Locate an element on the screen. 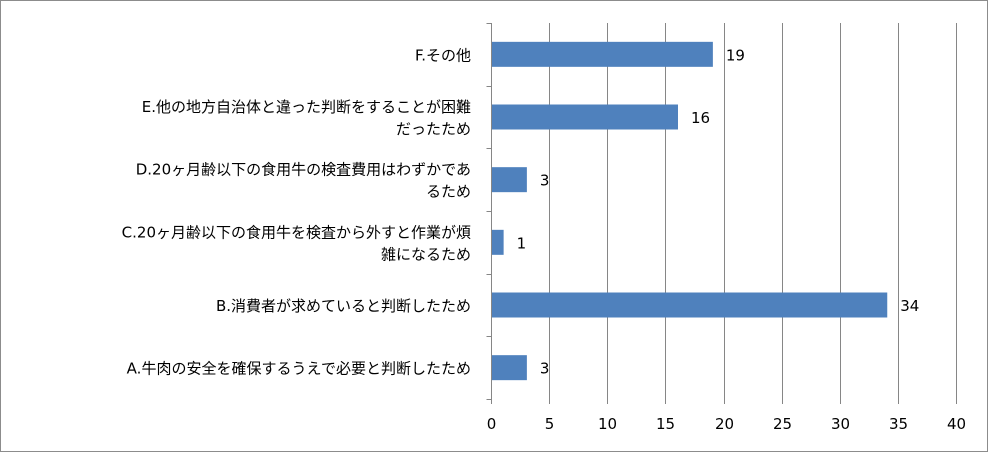 This screenshot has height=453, width=988. category-label-line: F.その他 is located at coordinates (443, 55).